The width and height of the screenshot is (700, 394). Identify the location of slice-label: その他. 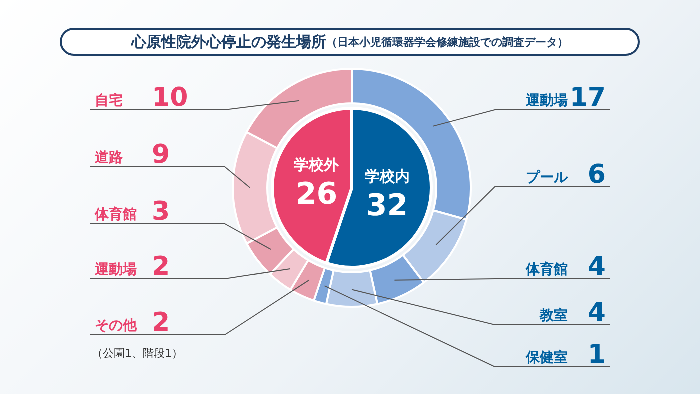
(116, 326).